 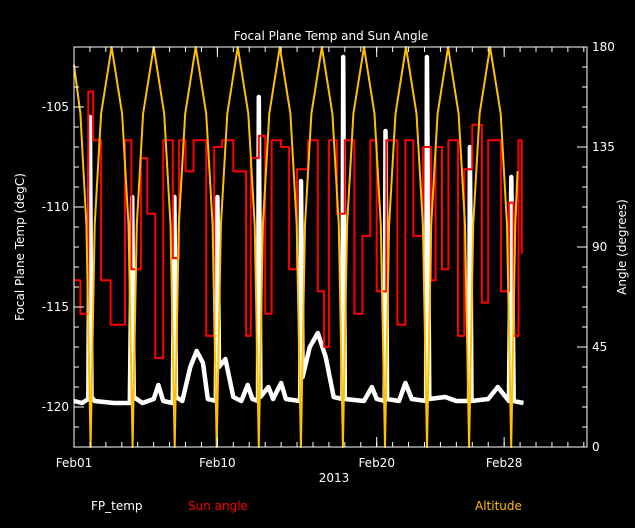 I want to click on y-right-tick-label: 45, so click(x=599, y=347).